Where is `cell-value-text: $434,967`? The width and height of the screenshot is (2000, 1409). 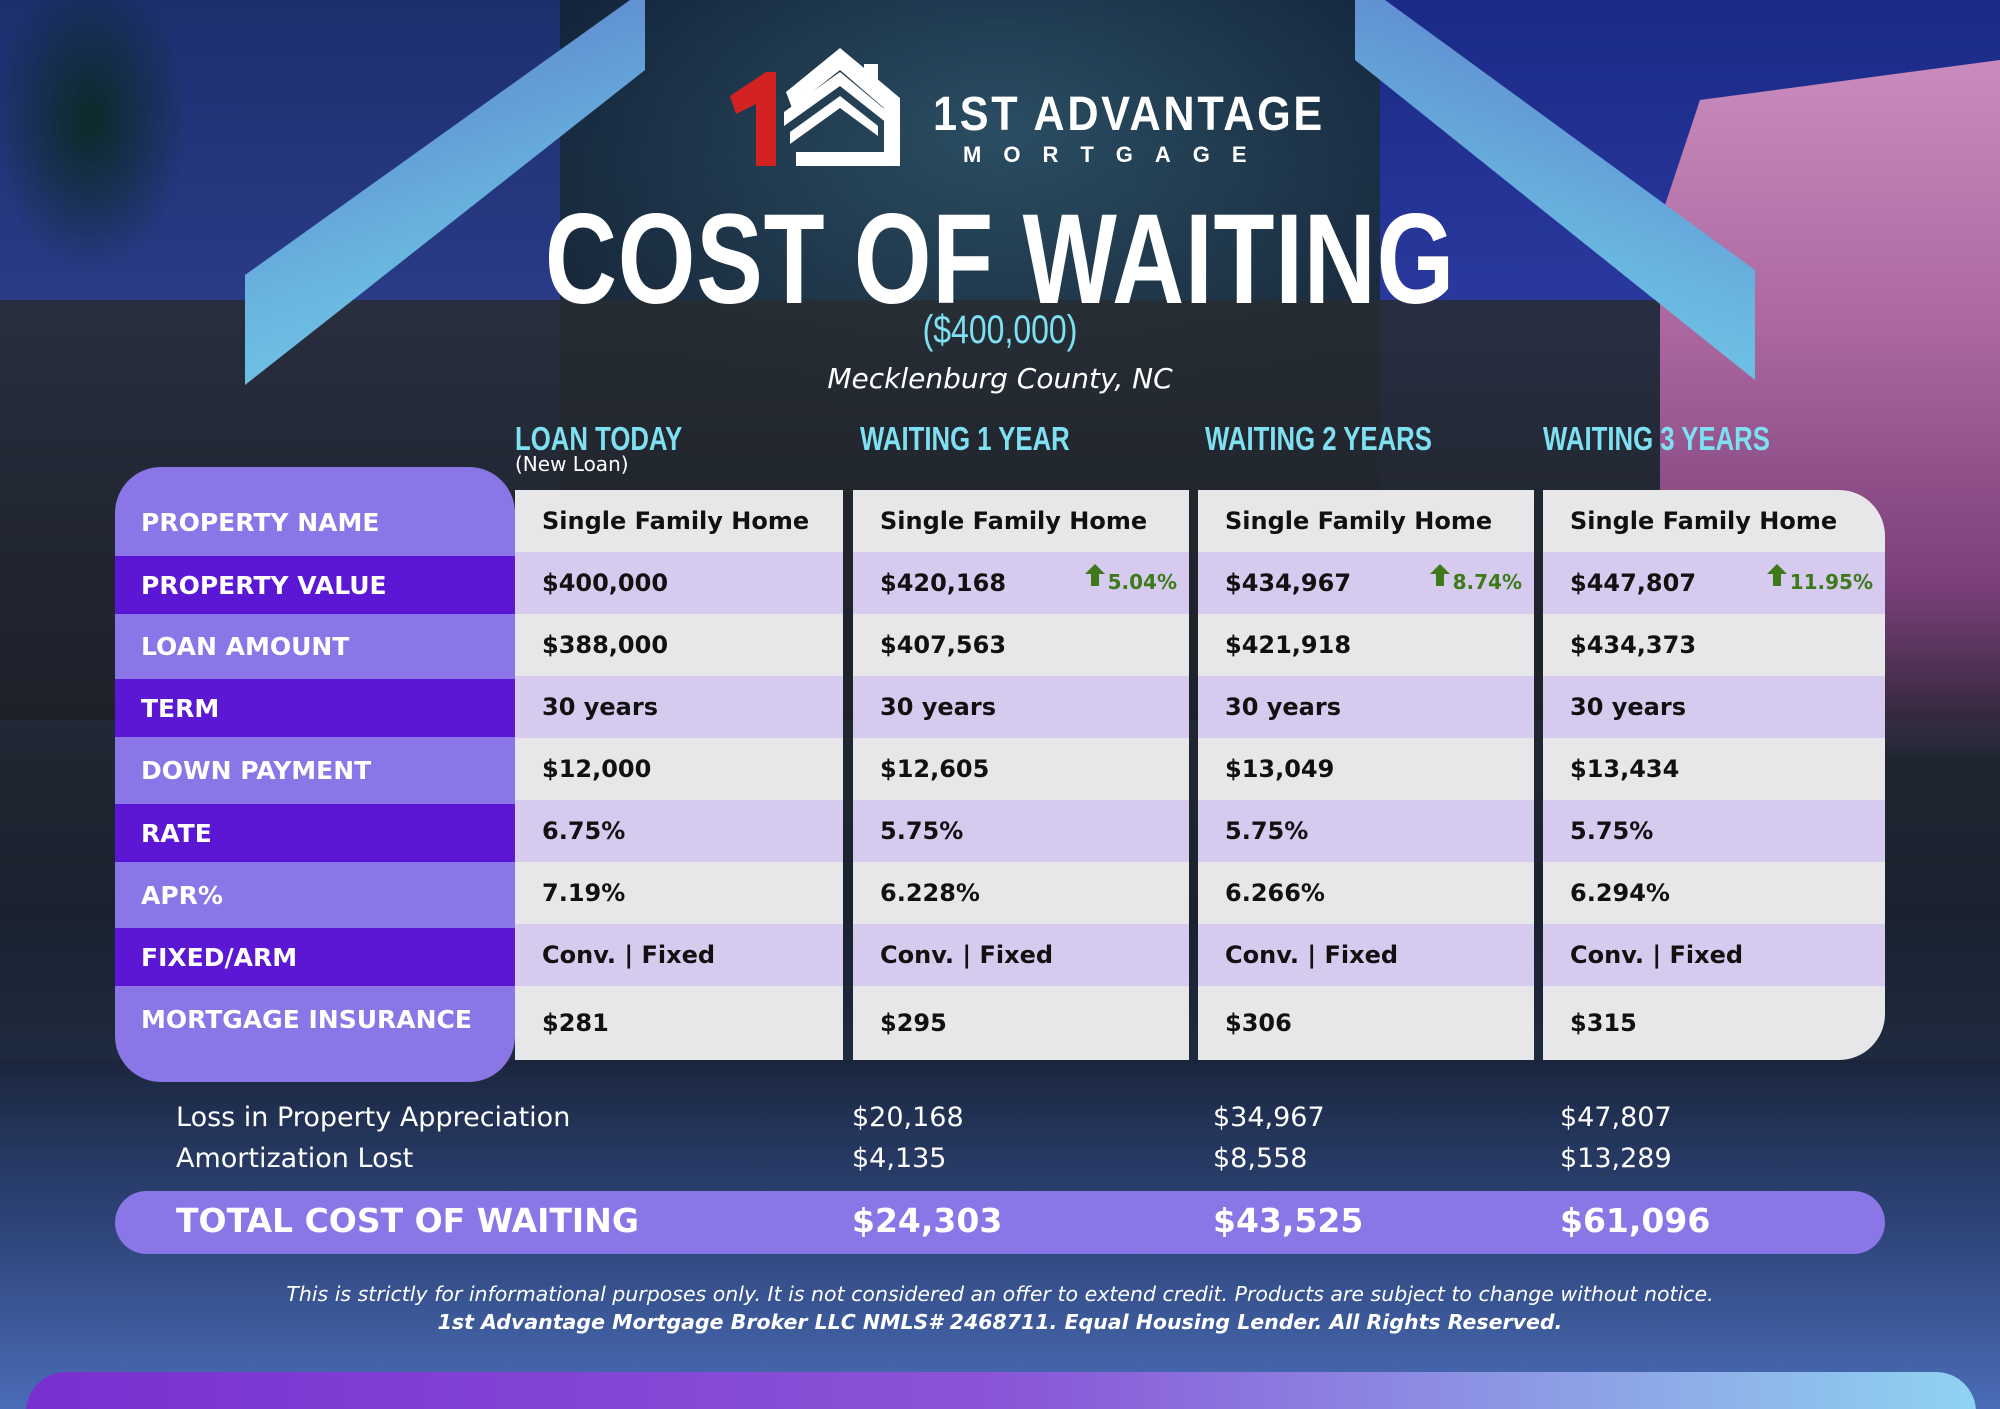 cell-value-text: $434,967 is located at coordinates (1288, 583).